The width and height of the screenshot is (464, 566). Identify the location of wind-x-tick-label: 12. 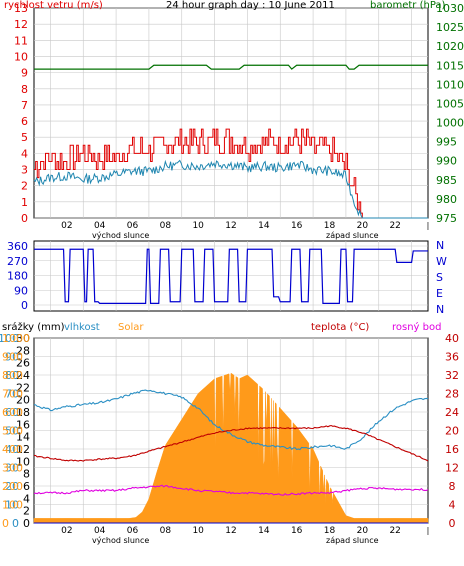
(230, 226).